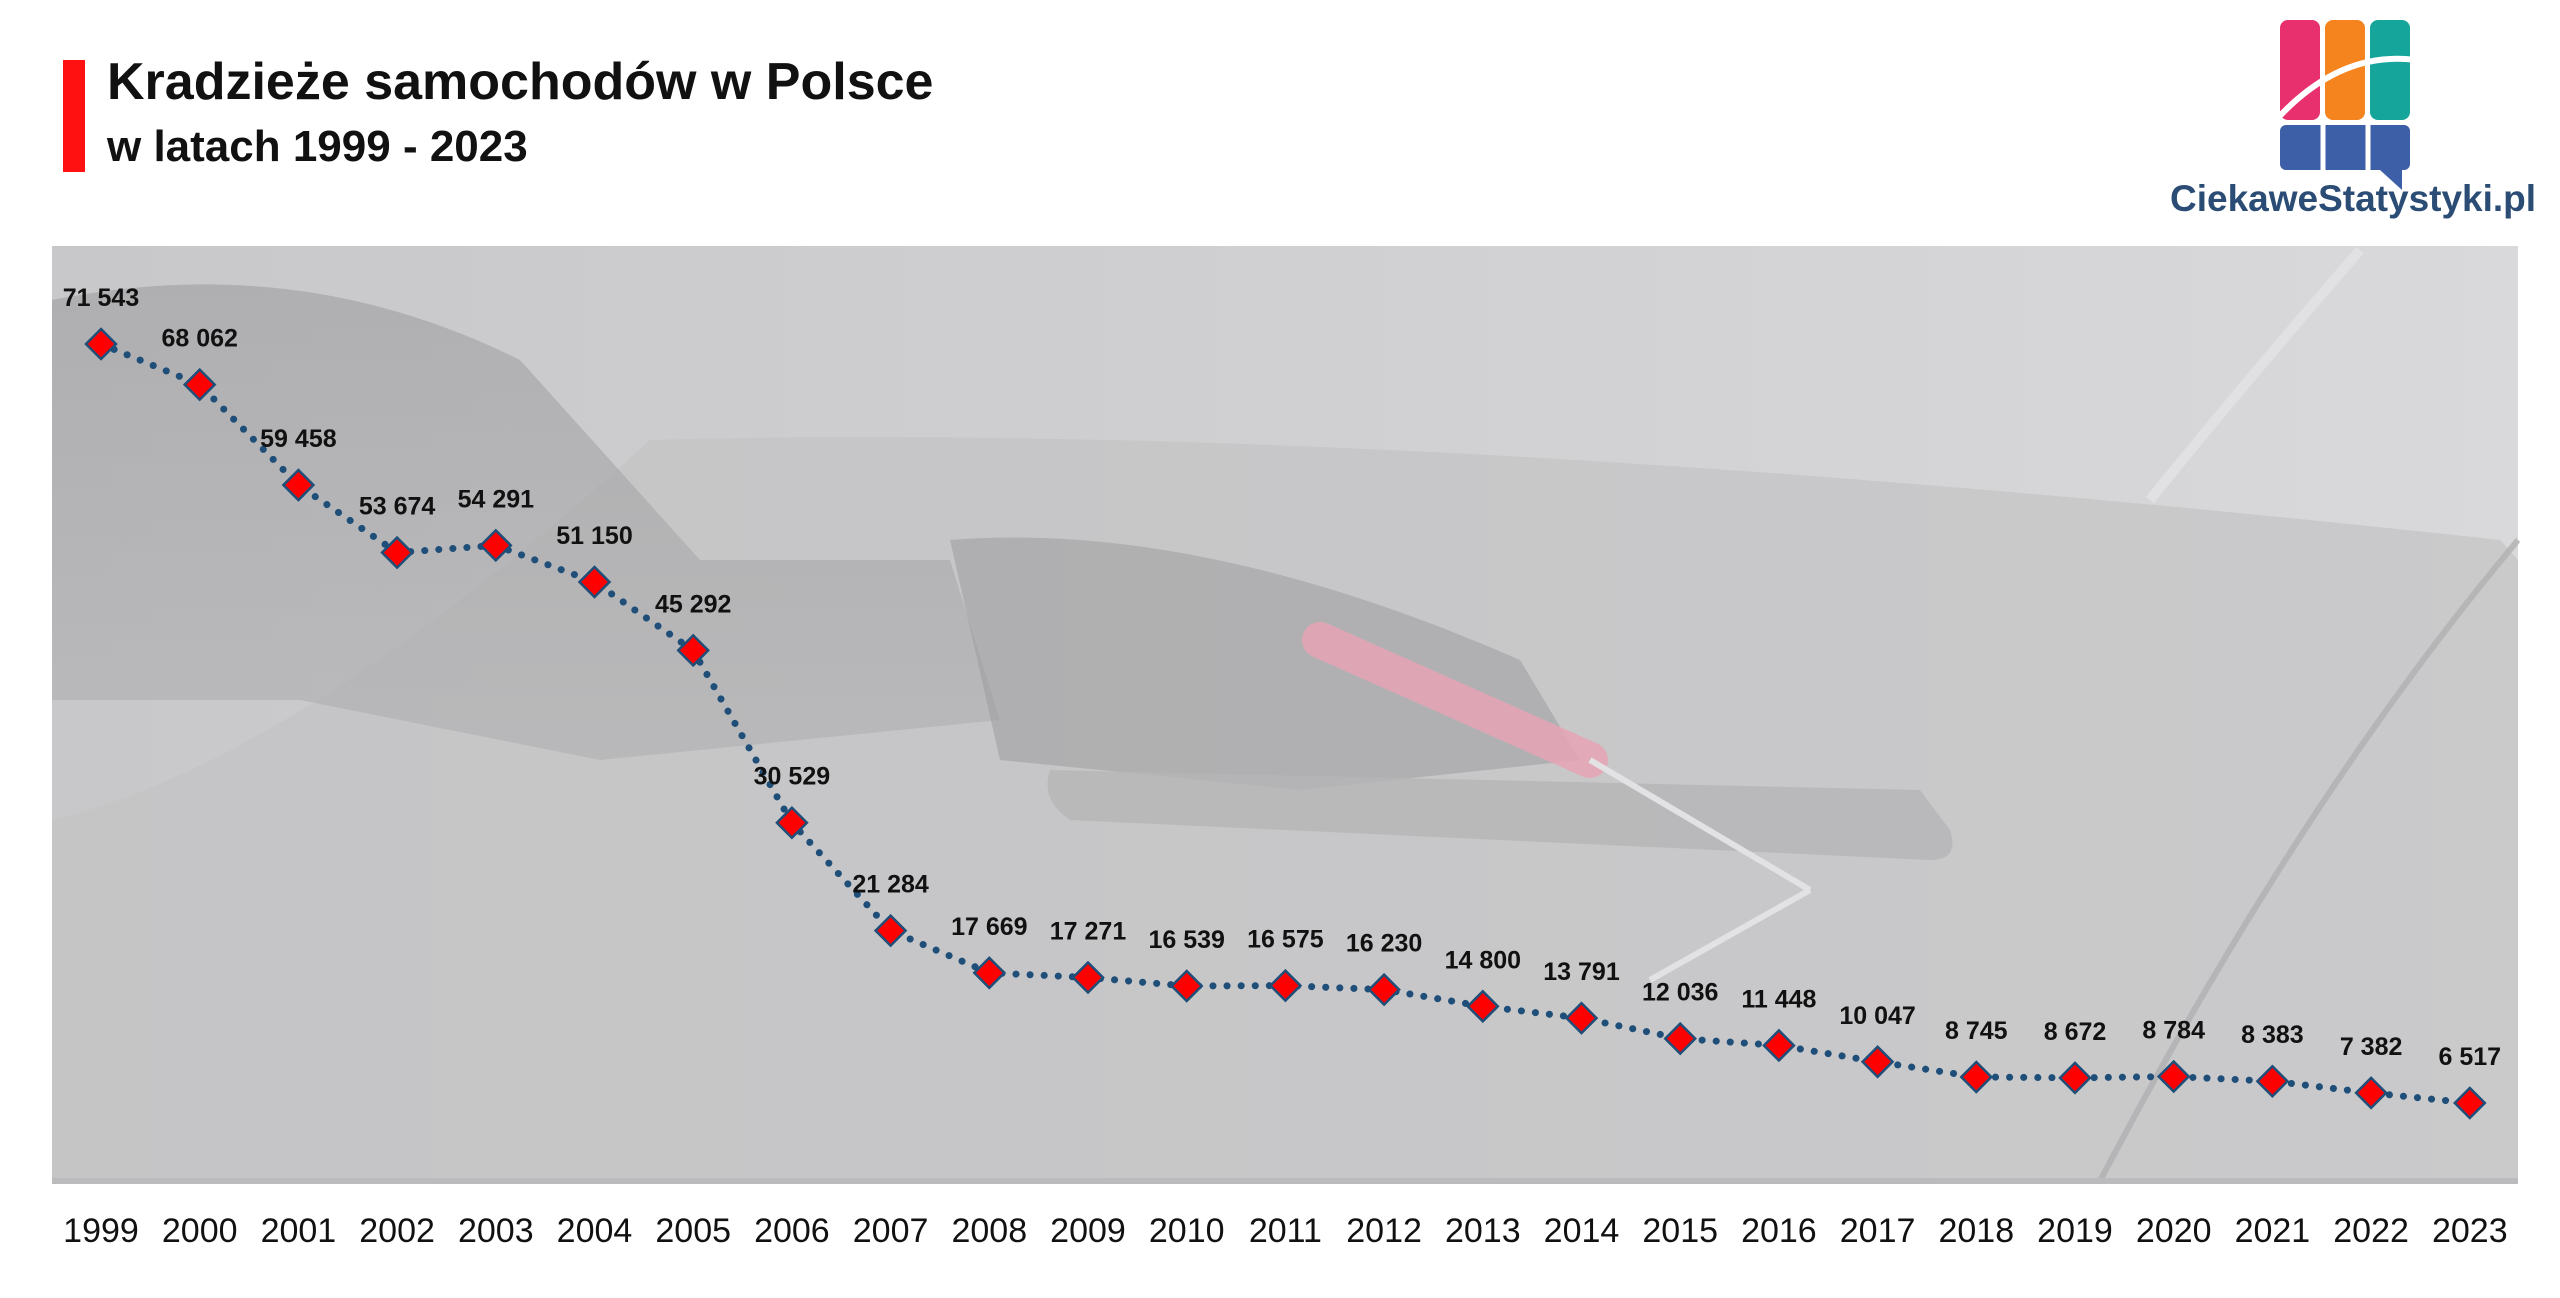 This screenshot has height=1298, width=2560. Describe the element at coordinates (1088, 931) in the screenshot. I see `data-label-2009: 17 271` at that location.